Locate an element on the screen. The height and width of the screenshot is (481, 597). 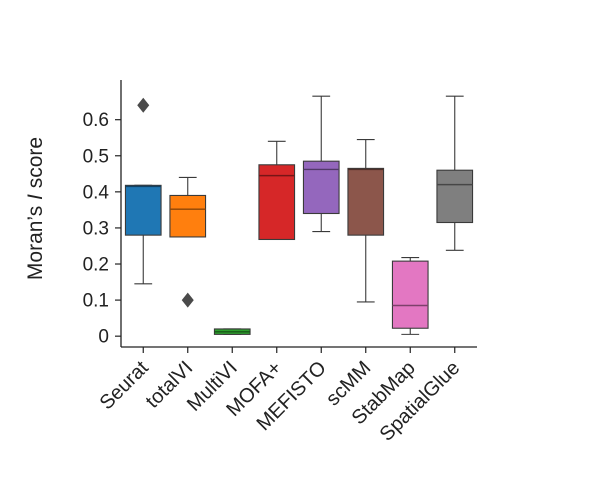
box-spatialglue is located at coordinates (455, 173).